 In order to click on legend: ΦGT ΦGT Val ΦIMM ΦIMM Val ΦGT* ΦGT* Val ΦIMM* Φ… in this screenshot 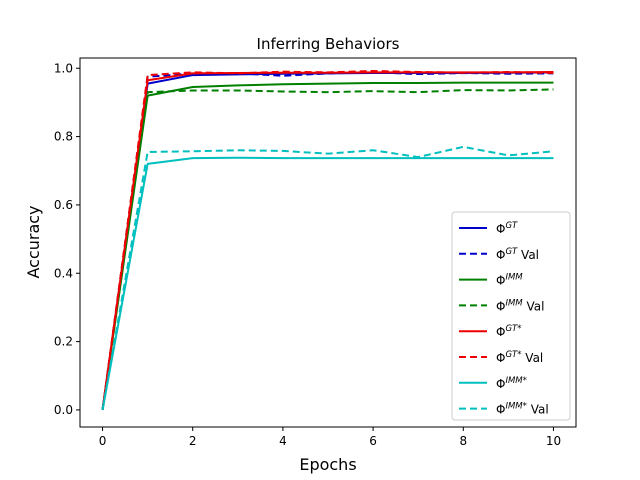, I will do `click(511, 316)`.